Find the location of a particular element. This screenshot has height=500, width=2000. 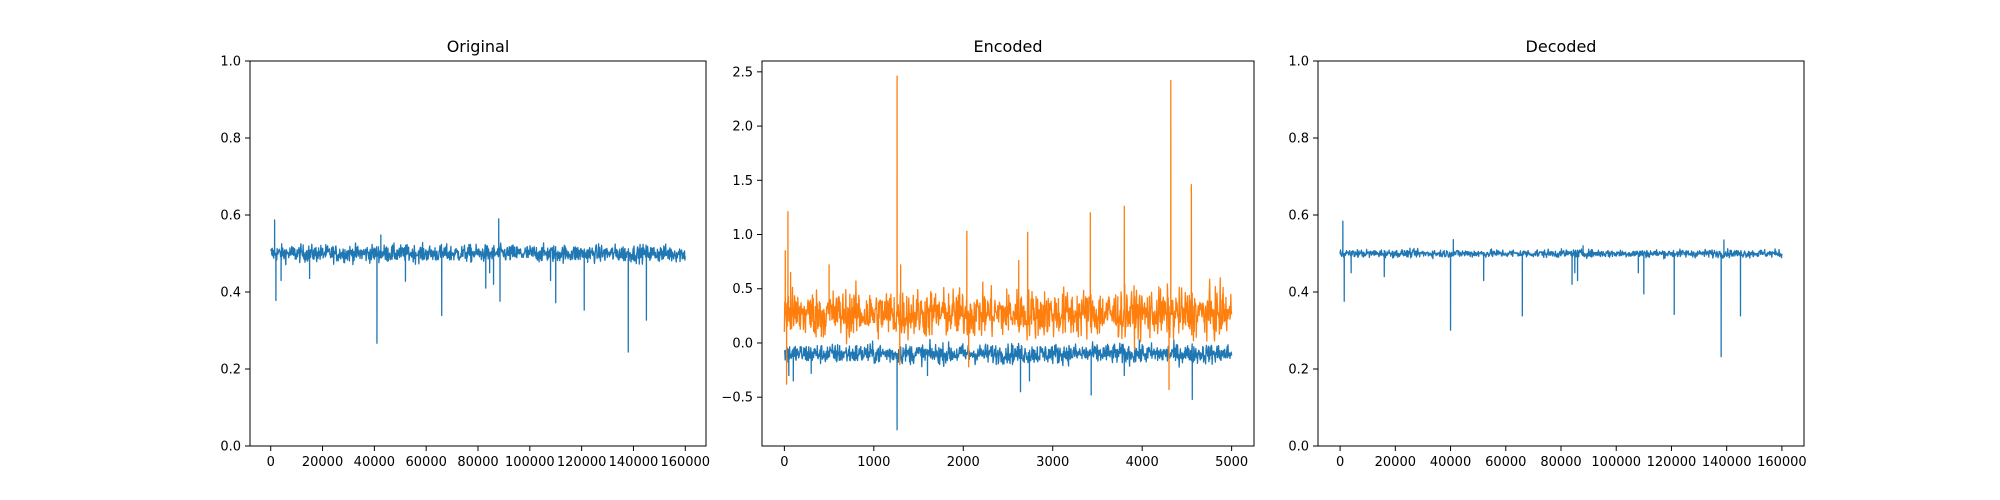

y-tick-label: −0.5 is located at coordinates (737, 398).